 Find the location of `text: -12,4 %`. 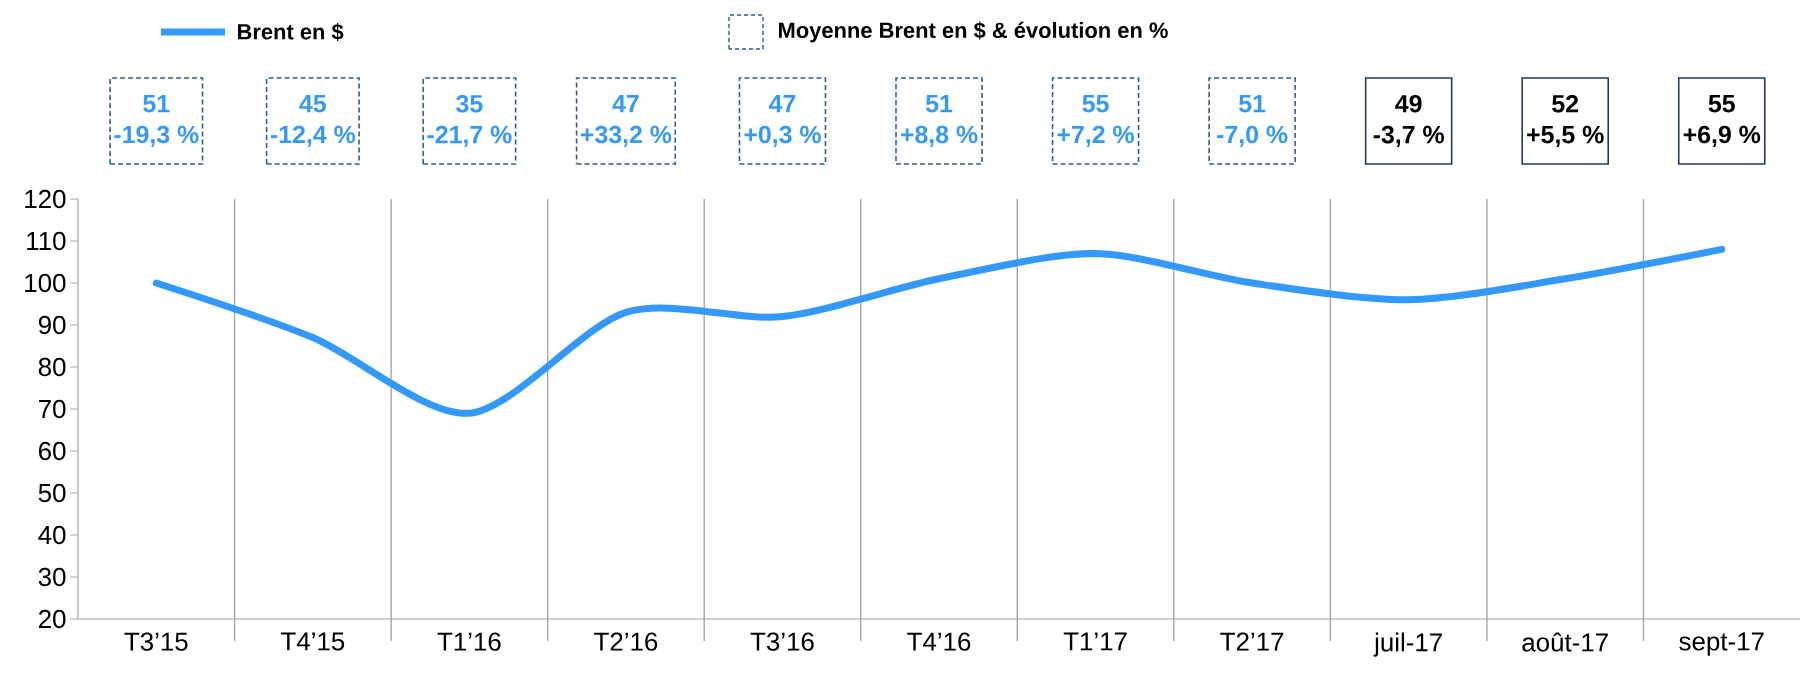

text: -12,4 % is located at coordinates (313, 136).